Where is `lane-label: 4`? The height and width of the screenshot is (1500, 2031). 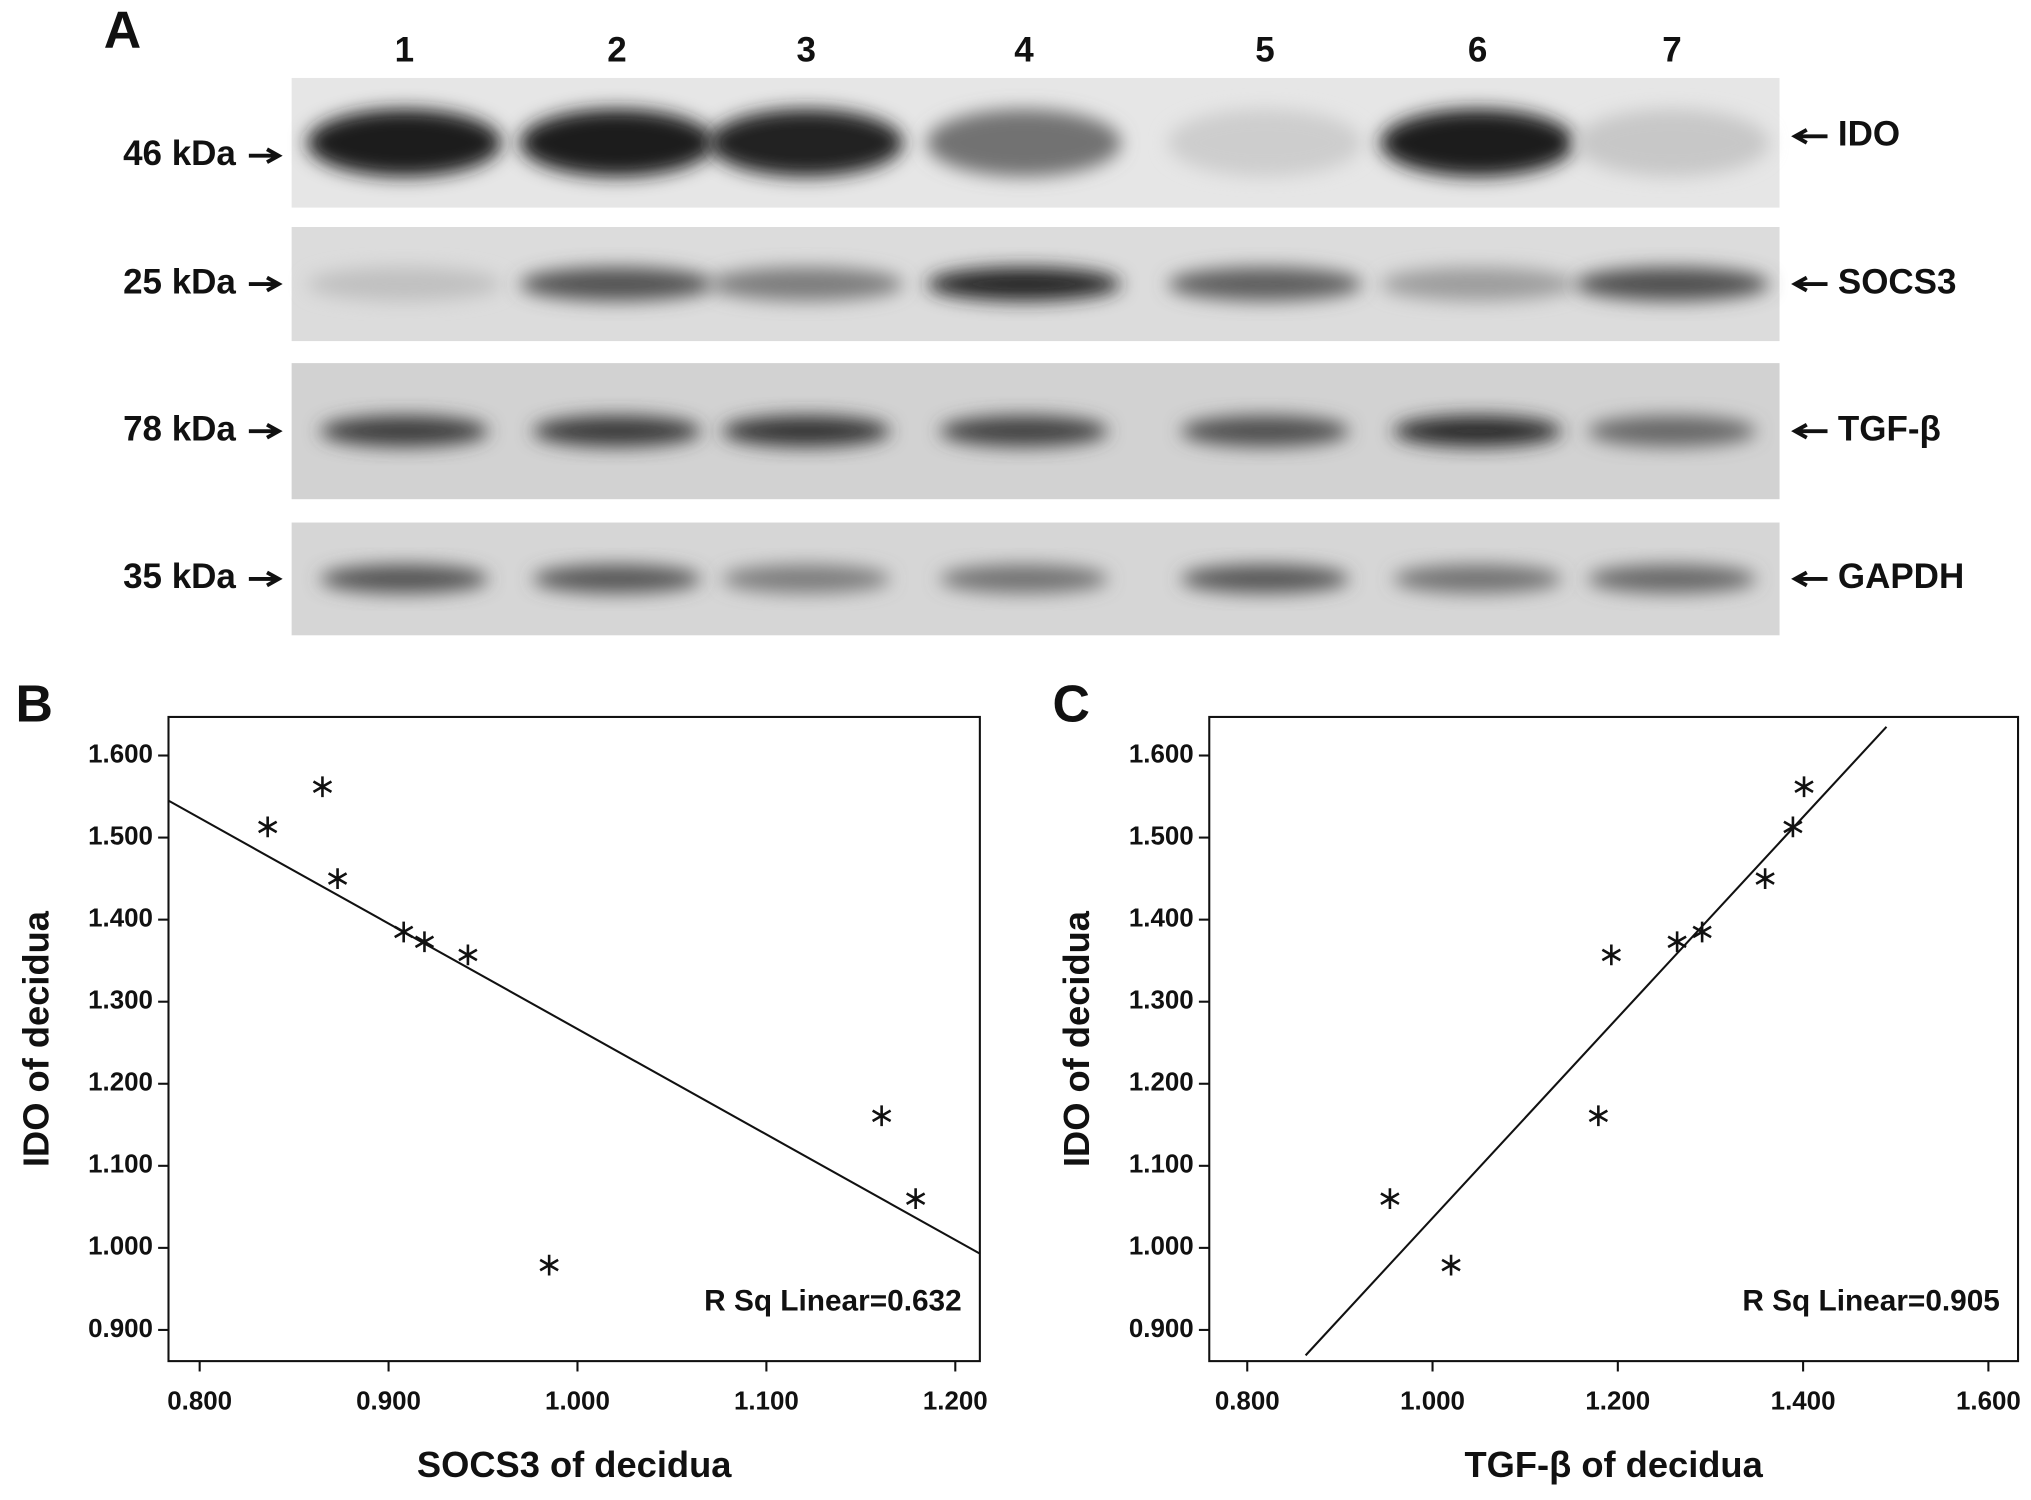 lane-label: 4 is located at coordinates (1024, 49).